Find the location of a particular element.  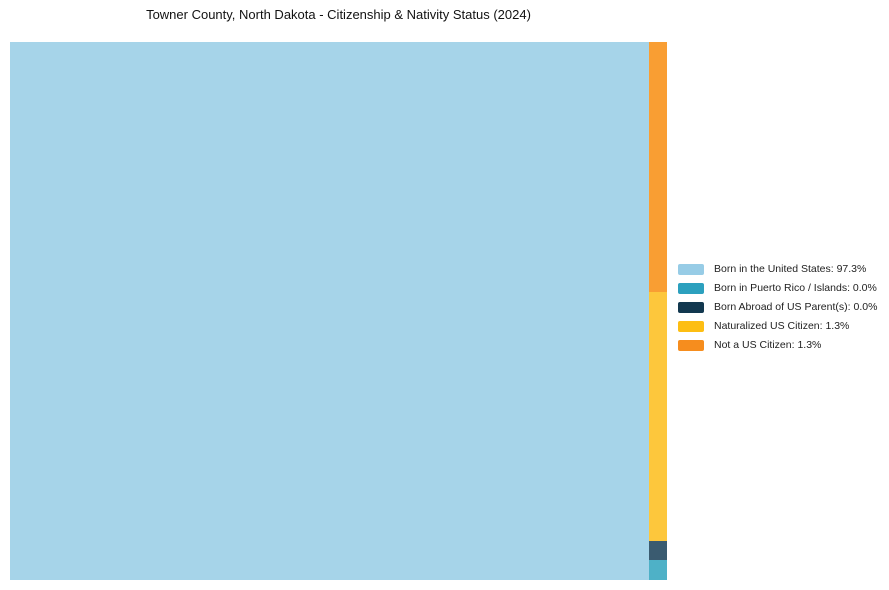

treemap-tile-born-abroad-us-parents is located at coordinates (657, 550).